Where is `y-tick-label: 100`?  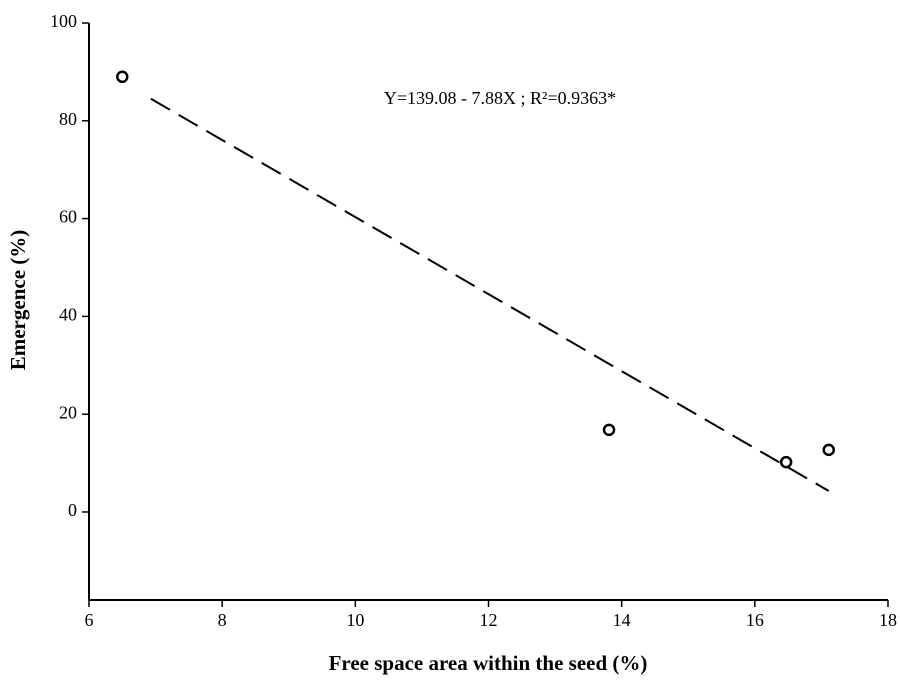
y-tick-label: 100 is located at coordinates (63, 21).